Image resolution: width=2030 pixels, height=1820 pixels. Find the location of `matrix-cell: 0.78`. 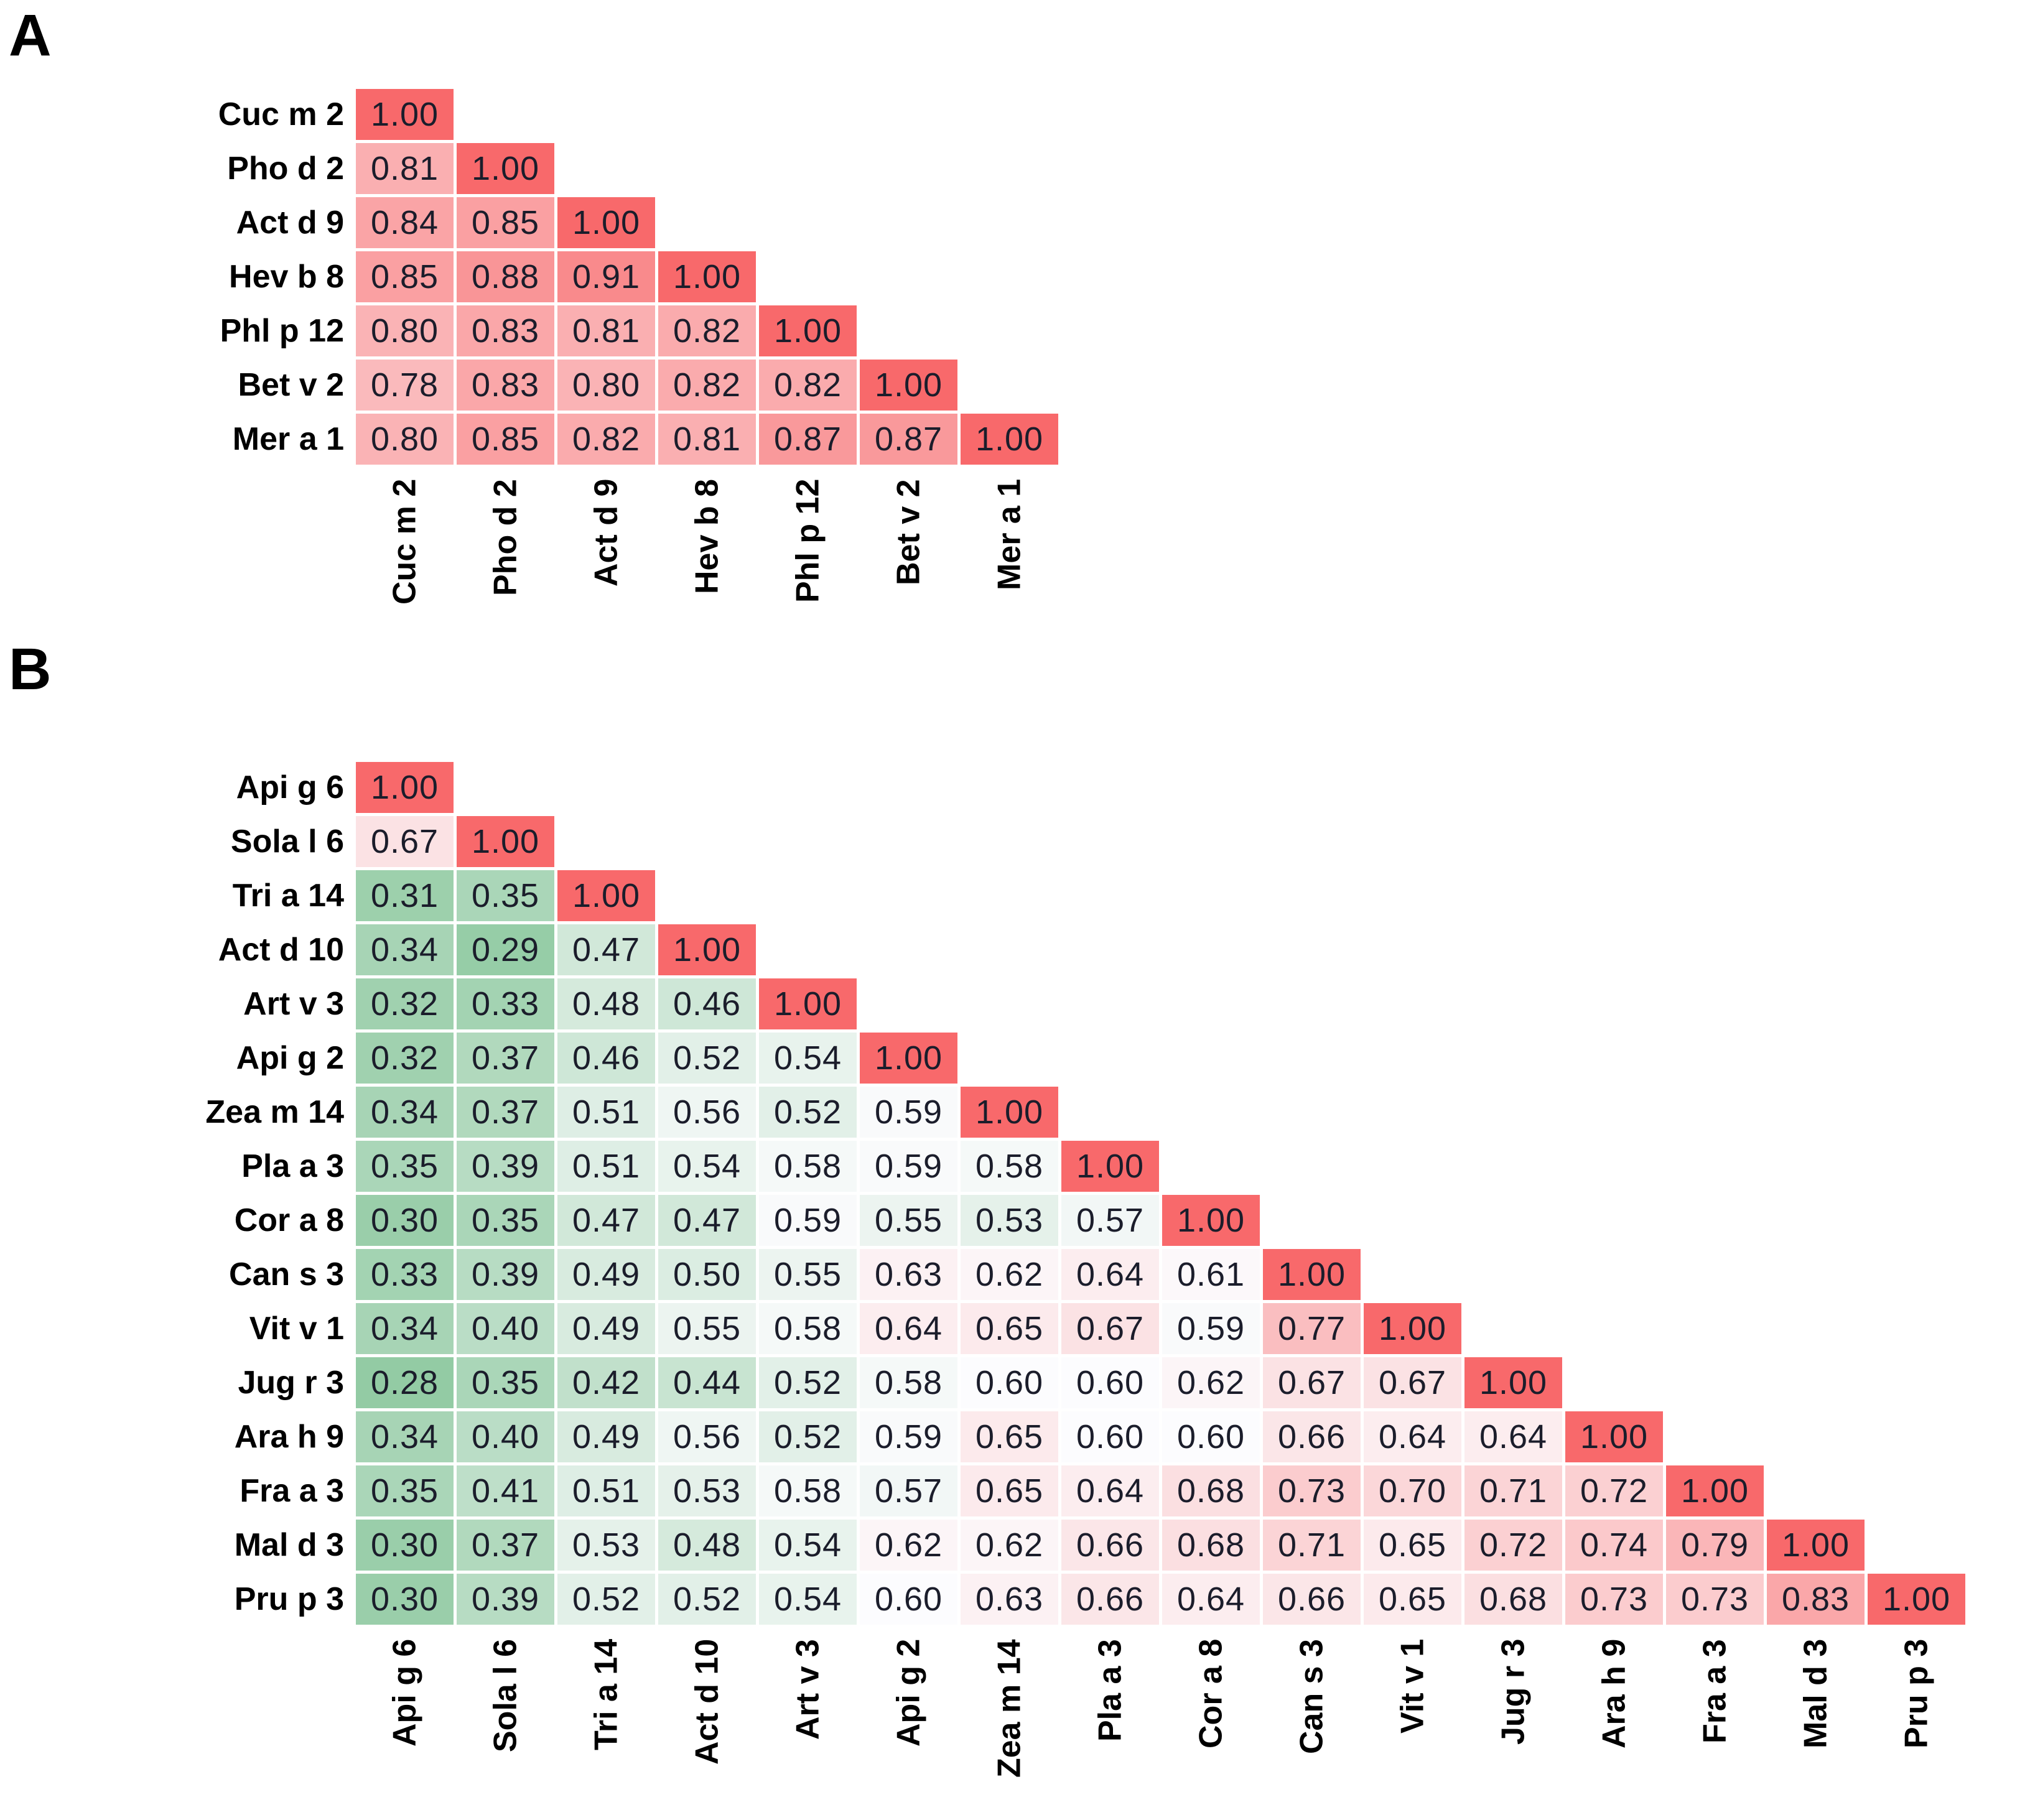

matrix-cell: 0.78 is located at coordinates (405, 385).